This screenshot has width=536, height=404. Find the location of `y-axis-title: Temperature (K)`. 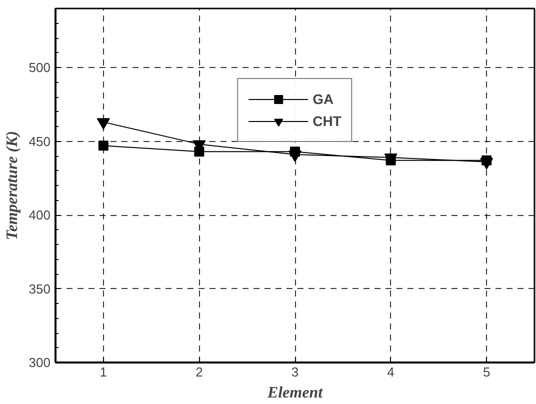

y-axis-title: Temperature (K) is located at coordinates (12, 185).